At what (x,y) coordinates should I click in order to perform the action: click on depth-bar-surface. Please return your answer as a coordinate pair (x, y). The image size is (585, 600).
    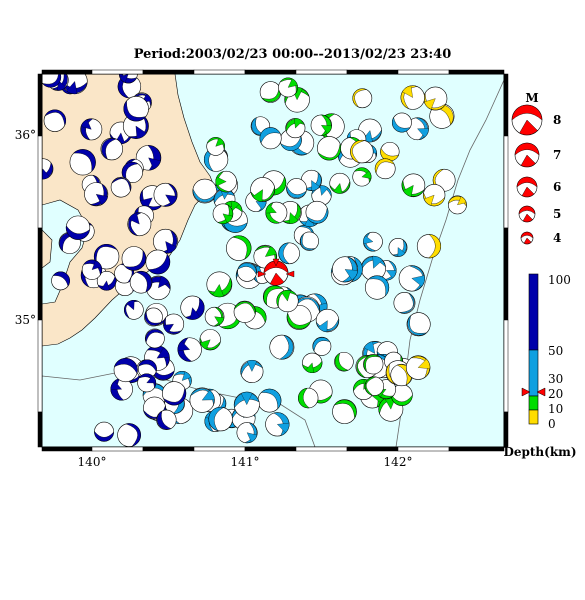
    Looking at the image, I should click on (533, 417).